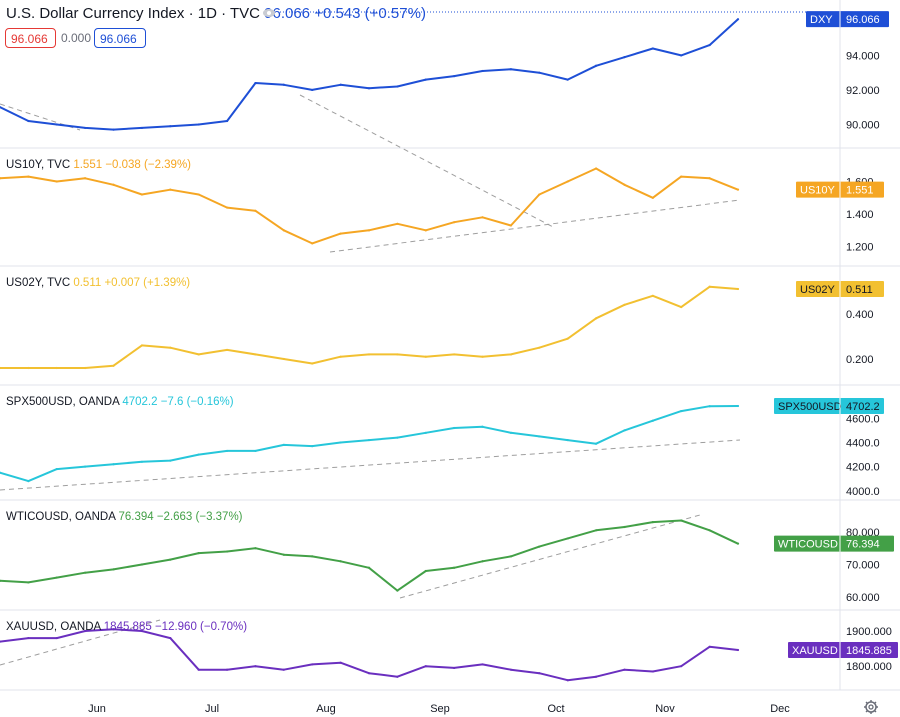 This screenshot has width=900, height=717. Describe the element at coordinates (137, 517) in the screenshot. I see `legend-value: 76.394` at that location.